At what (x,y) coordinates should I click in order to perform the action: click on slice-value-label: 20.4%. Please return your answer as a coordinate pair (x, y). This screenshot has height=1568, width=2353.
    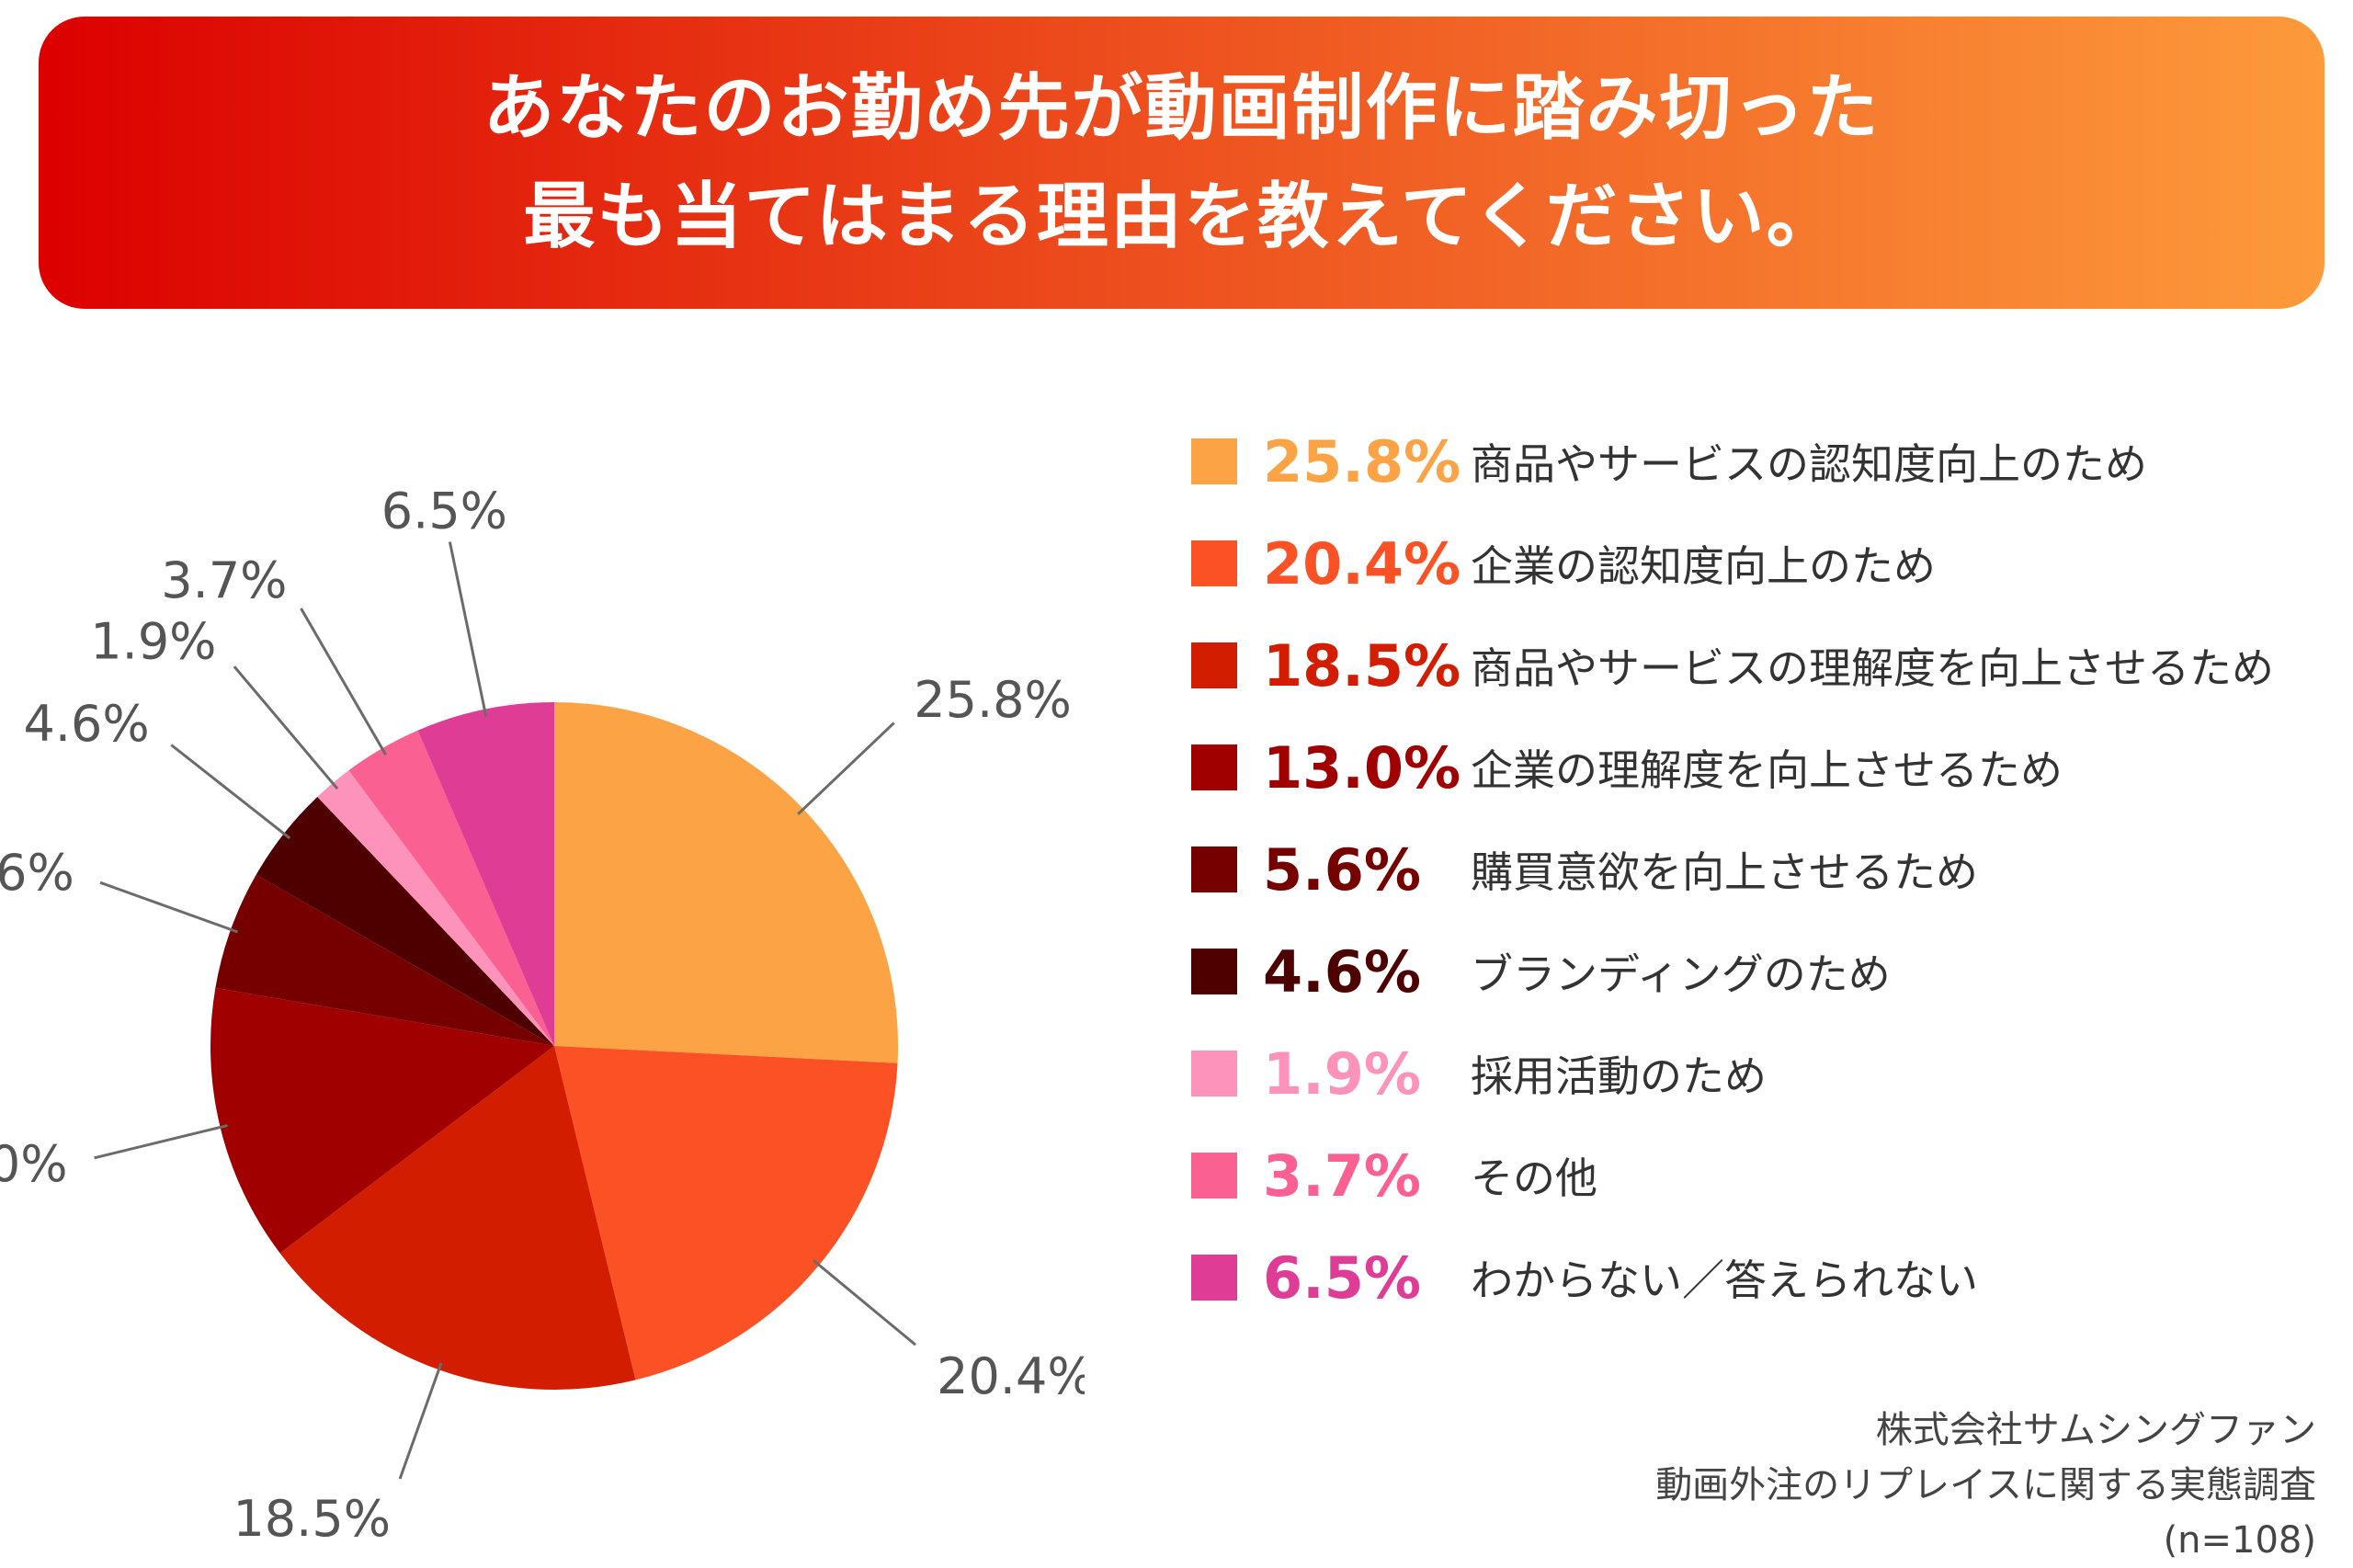
    Looking at the image, I should click on (1011, 1376).